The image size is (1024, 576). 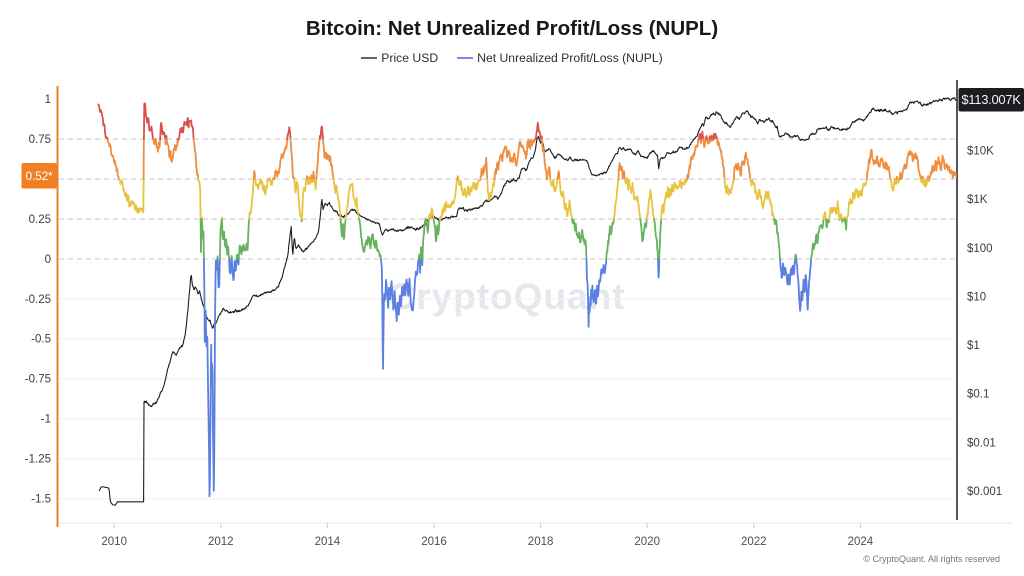 What do you see at coordinates (41, 340) in the screenshot?
I see `svg-text: -0.5` at bounding box center [41, 340].